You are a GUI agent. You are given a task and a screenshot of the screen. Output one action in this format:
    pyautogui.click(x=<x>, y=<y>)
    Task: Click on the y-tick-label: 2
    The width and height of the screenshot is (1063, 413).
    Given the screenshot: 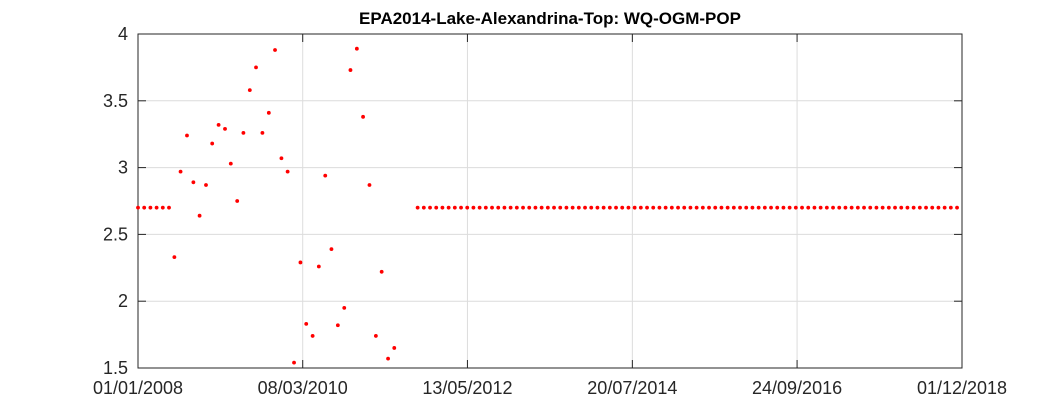 What is the action you would take?
    pyautogui.click(x=123, y=301)
    